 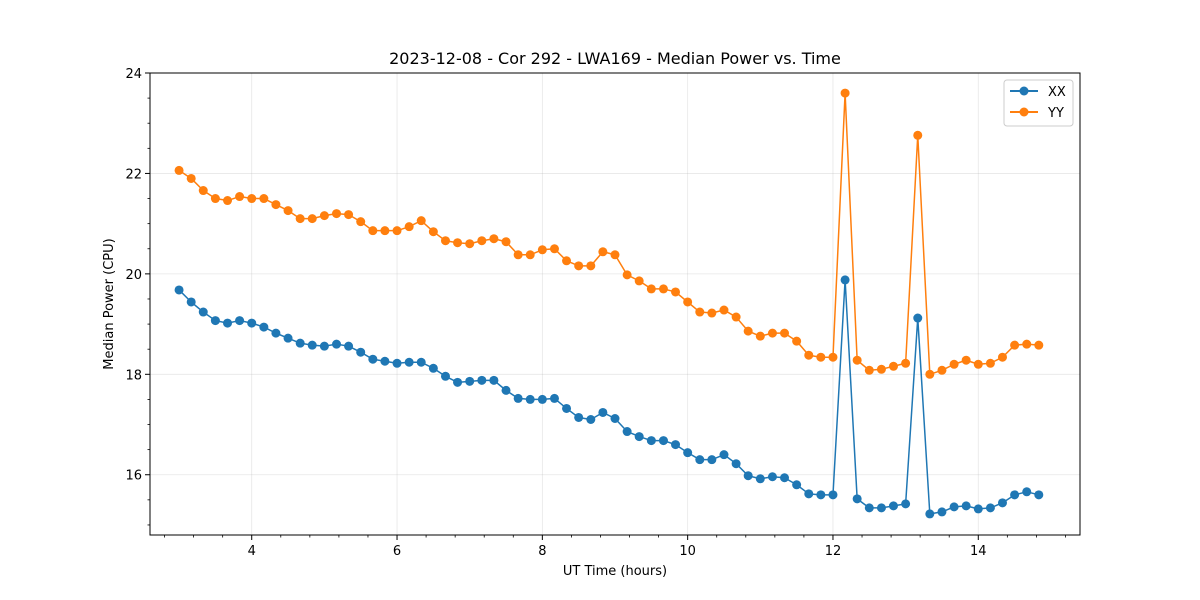 I want to click on x-tick-label: 6, so click(x=397, y=551).